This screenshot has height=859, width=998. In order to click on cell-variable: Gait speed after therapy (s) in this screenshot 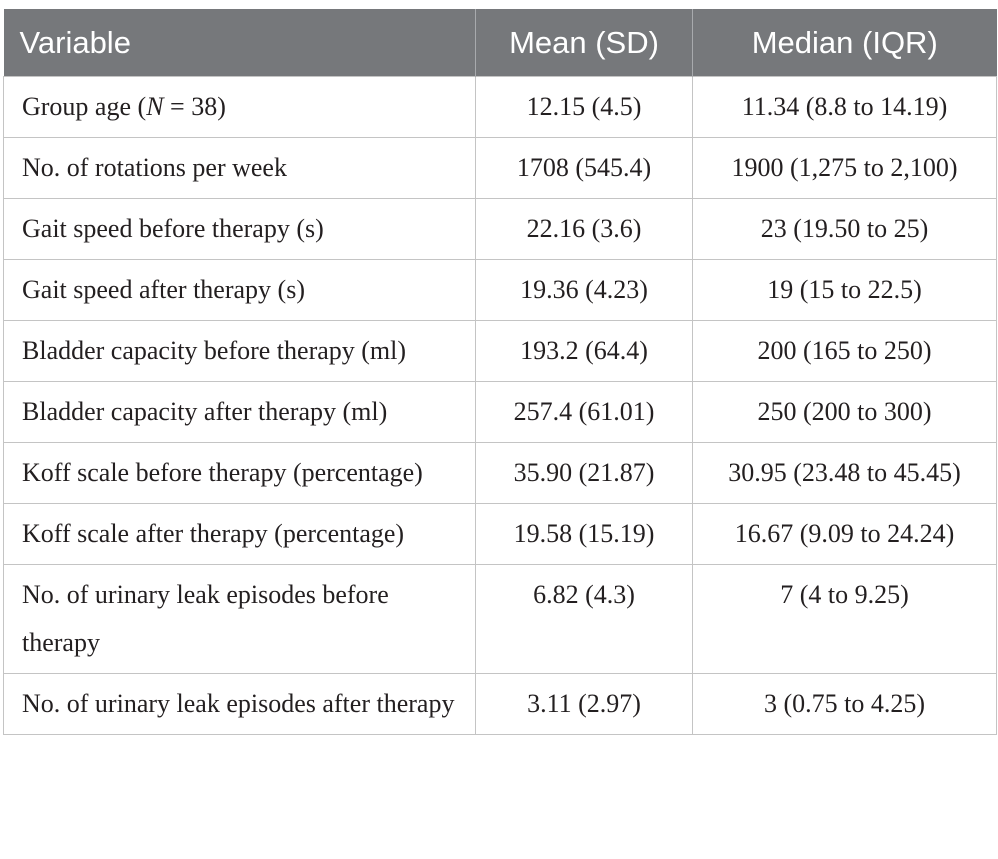, I will do `click(239, 290)`.